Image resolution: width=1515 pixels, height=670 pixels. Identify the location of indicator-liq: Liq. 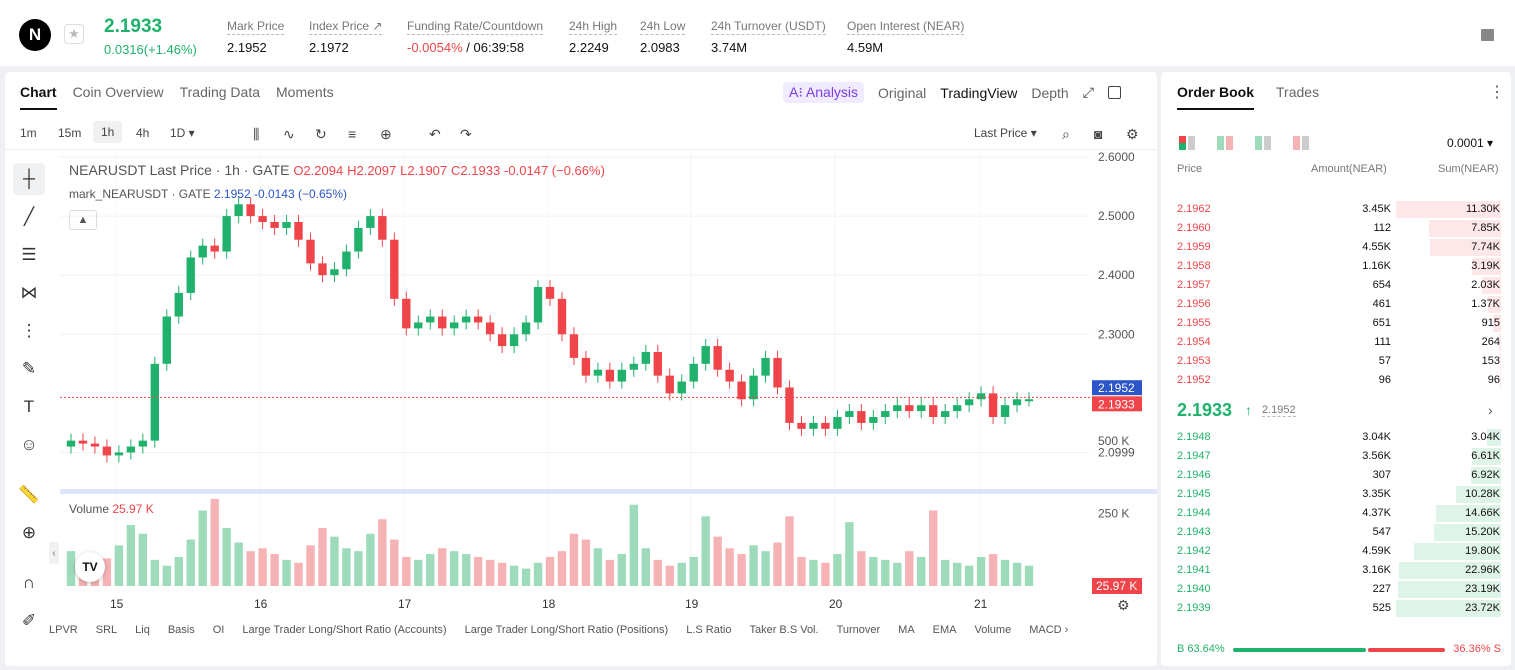
(142, 630).